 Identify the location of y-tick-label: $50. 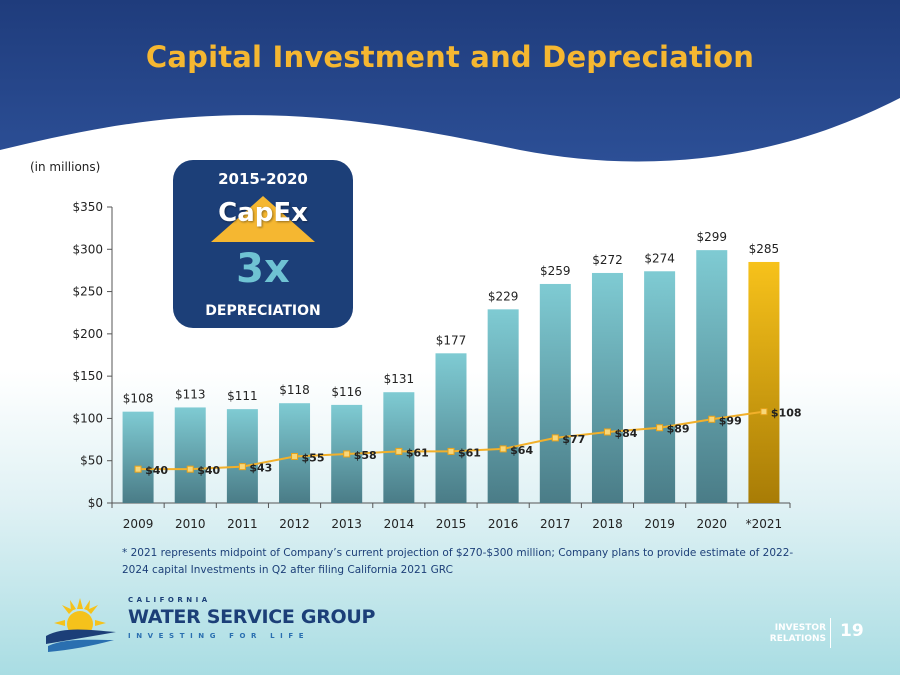
(91, 461).